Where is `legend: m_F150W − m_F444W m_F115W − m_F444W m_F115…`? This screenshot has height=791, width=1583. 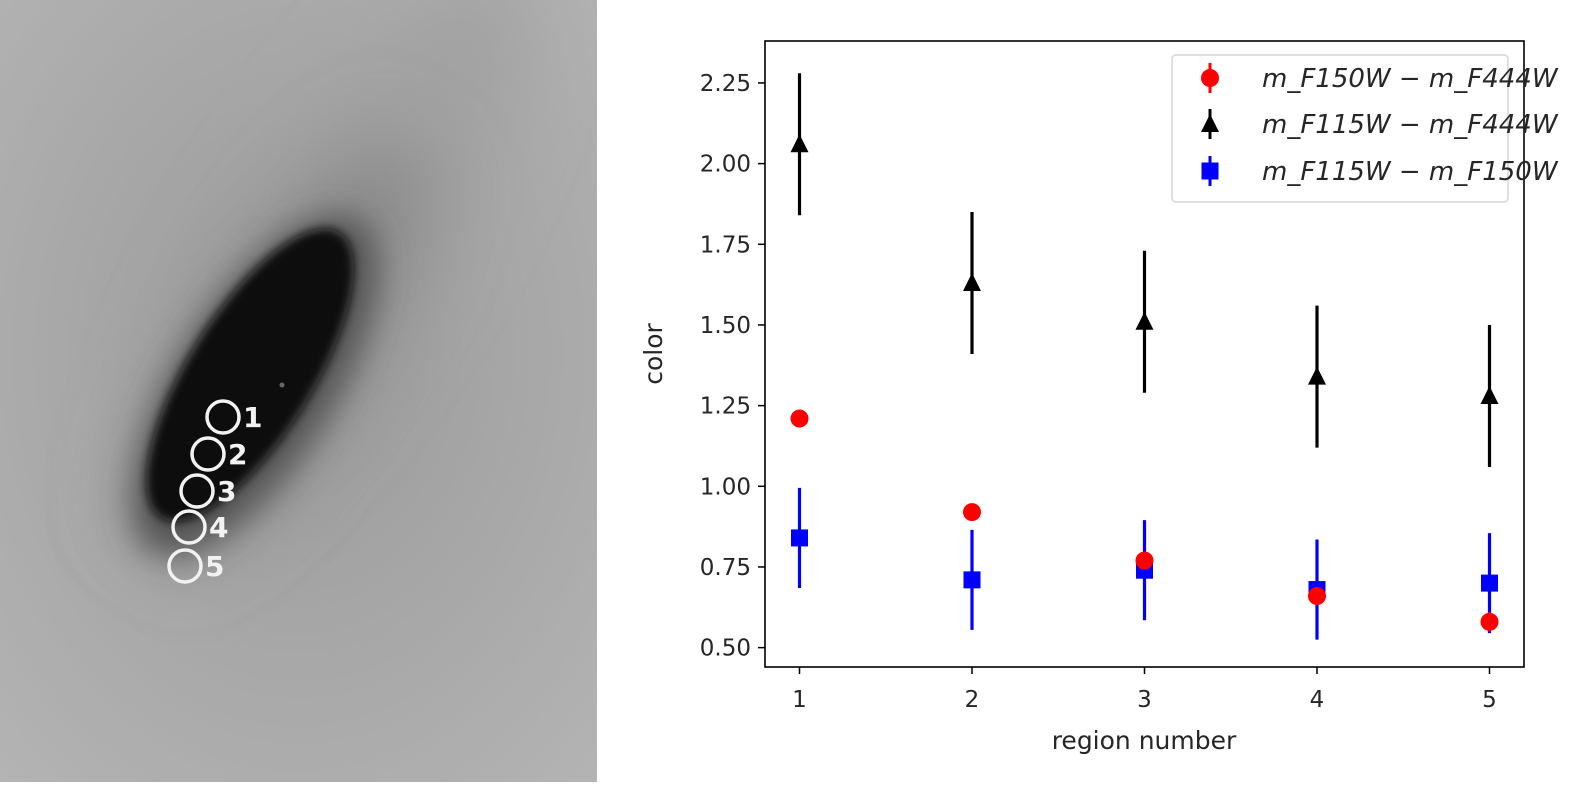
legend: m_F150W − m_F444W m_F115W − m_F444W m_F115… is located at coordinates (1365, 128).